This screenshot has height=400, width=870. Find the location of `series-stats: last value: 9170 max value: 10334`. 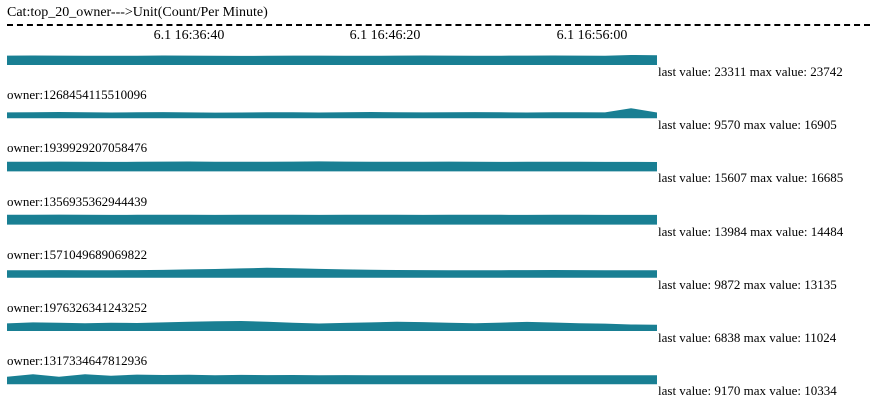

series-stats: last value: 9170 max value: 10334 is located at coordinates (747, 391).